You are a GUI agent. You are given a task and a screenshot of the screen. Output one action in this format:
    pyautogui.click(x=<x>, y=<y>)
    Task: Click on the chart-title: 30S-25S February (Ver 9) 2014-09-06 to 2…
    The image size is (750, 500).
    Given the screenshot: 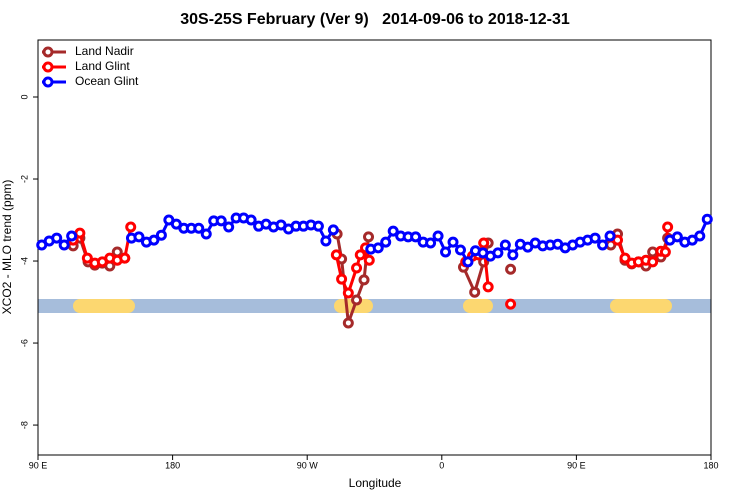 What is the action you would take?
    pyautogui.click(x=375, y=19)
    